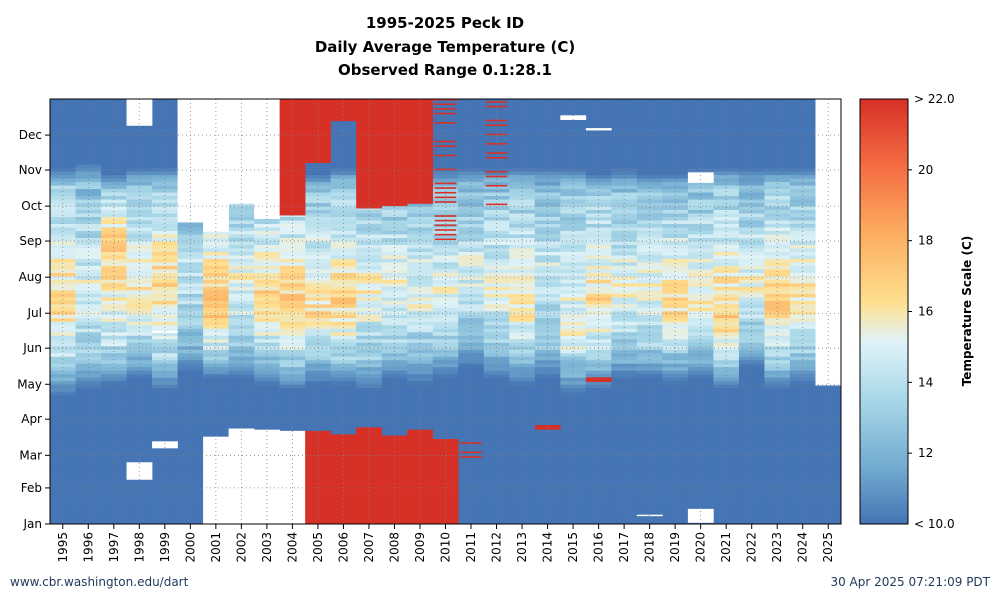  Describe the element at coordinates (497, 547) in the screenshot. I see `x-tick-label: 2012` at that location.